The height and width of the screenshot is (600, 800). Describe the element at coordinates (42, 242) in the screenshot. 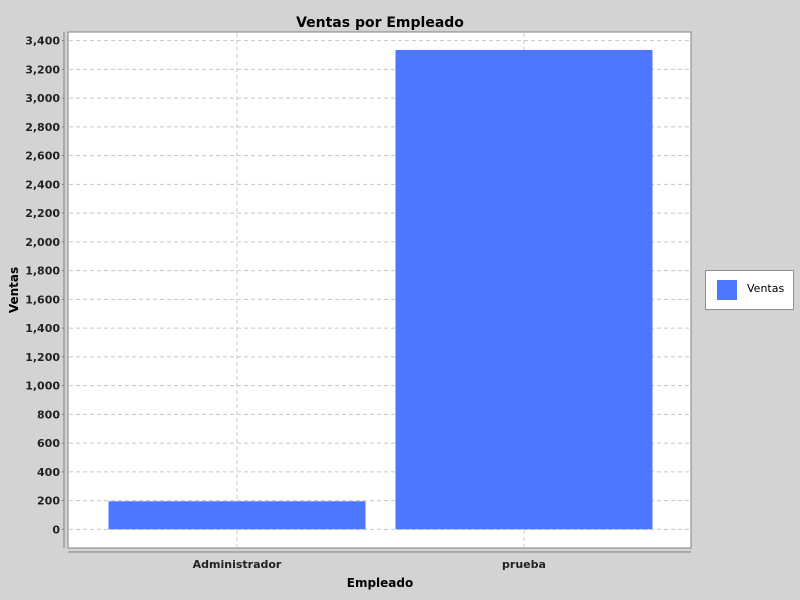

I see `y-tick-label-10: 2,000` at that location.